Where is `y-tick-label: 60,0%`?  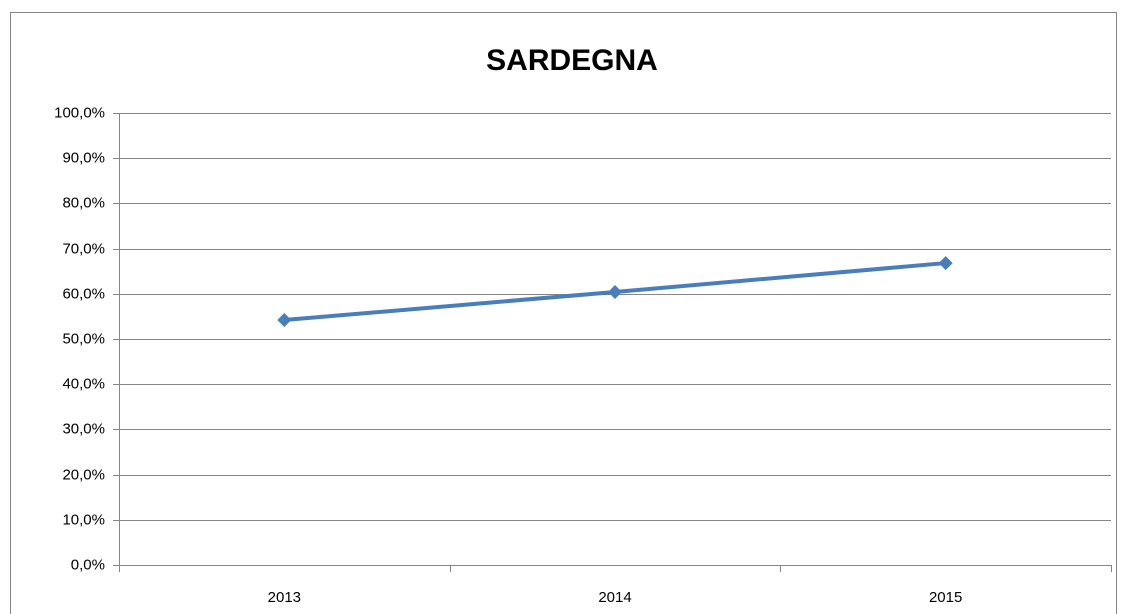
y-tick-label: 60,0% is located at coordinates (83, 293).